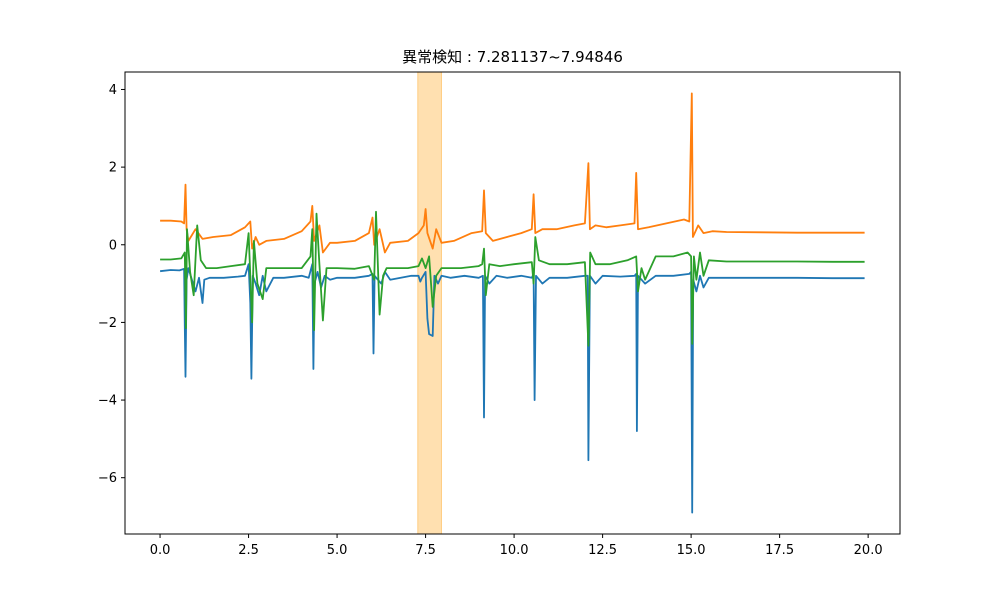 The image size is (1000, 600). What do you see at coordinates (113, 245) in the screenshot?
I see `y-tick-label: 0` at bounding box center [113, 245].